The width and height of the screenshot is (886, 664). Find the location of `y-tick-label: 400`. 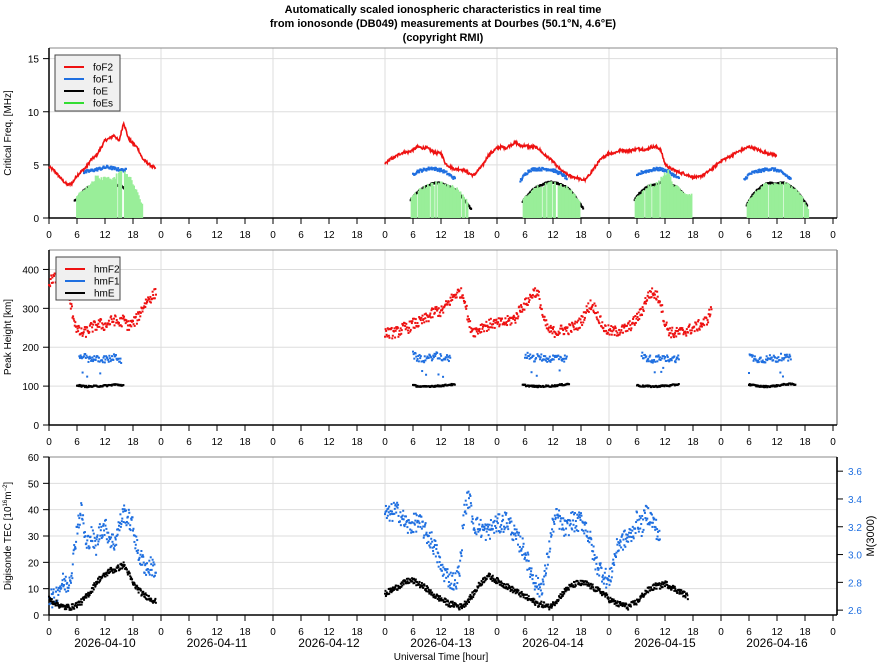

y-tick-label: 400 is located at coordinates (30, 270).